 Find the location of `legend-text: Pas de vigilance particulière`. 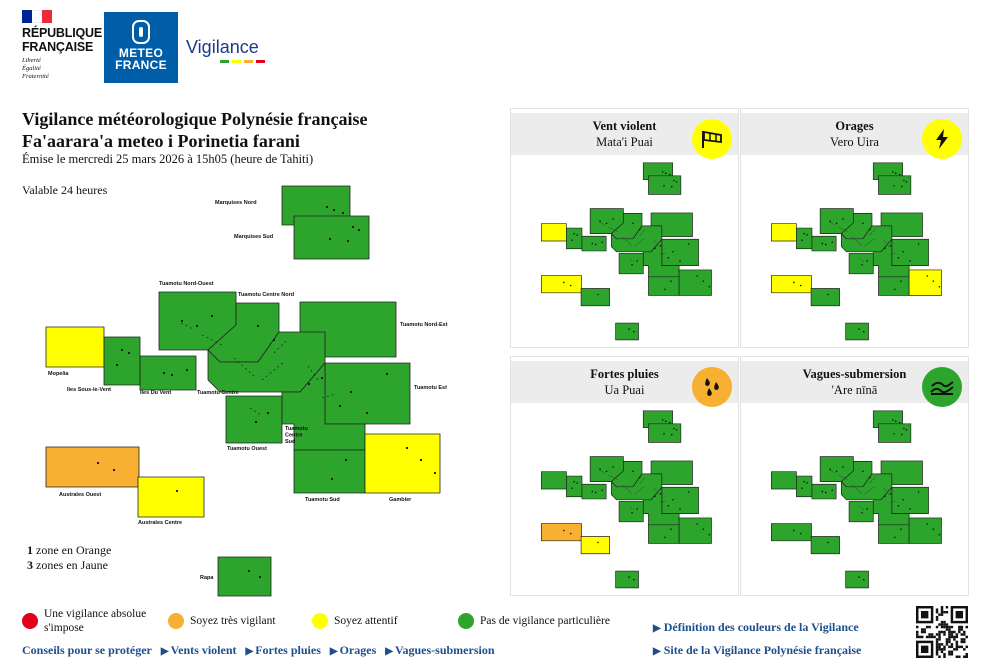

legend-text: Pas de vigilance particulière is located at coordinates (545, 621).